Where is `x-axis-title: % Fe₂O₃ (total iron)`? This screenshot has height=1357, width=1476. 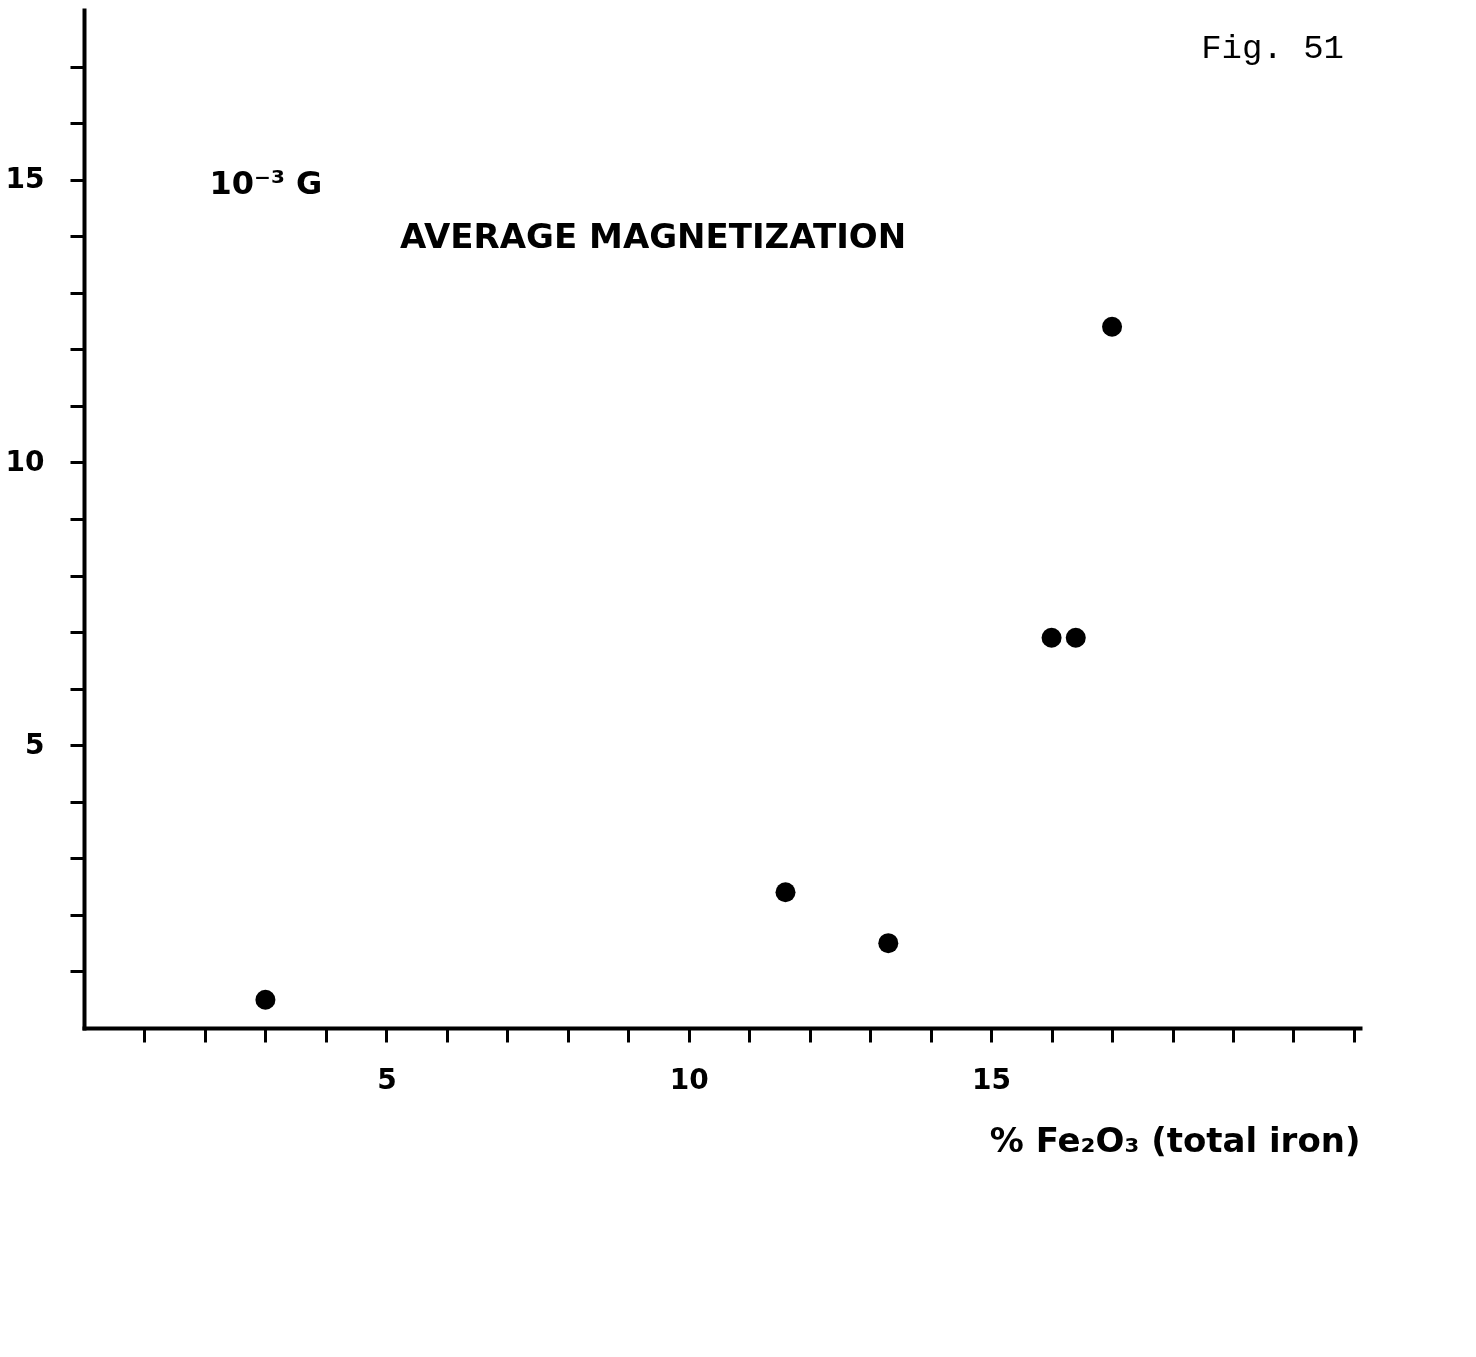
x-axis-title: % Fe₂O₃ (total iron) is located at coordinates (1175, 1139).